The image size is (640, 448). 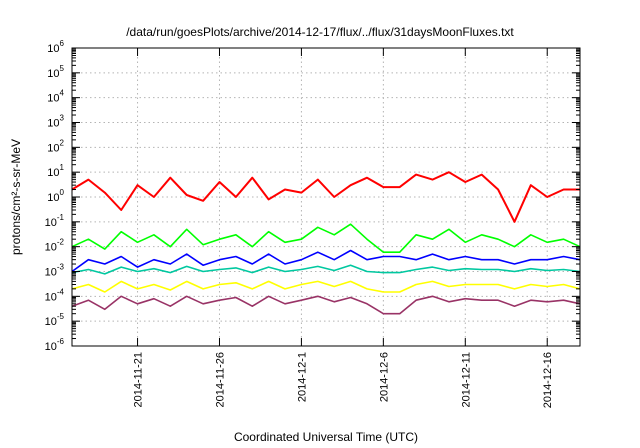 I want to click on y-tick-label: 10⁶, so click(x=55, y=47).